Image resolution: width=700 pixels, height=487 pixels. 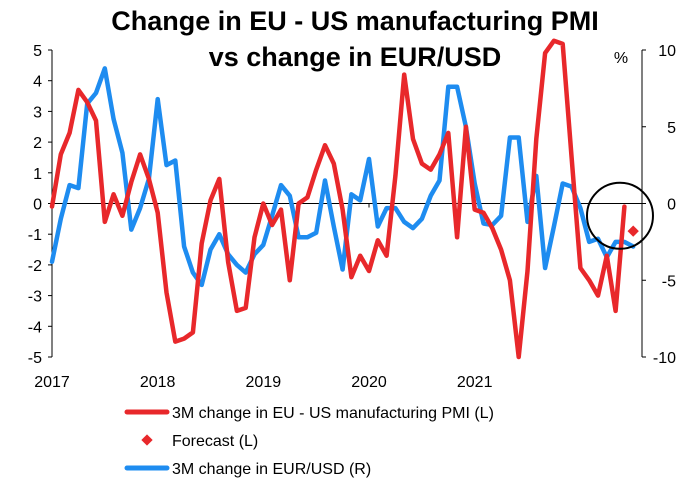 I want to click on legend-forecast-label: Forecast (L), so click(x=215, y=441).